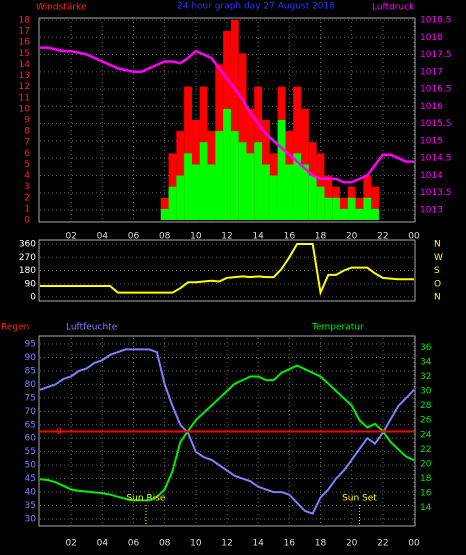  Describe the element at coordinates (426, 406) in the screenshot. I see `y2-tick-label: 28` at that location.